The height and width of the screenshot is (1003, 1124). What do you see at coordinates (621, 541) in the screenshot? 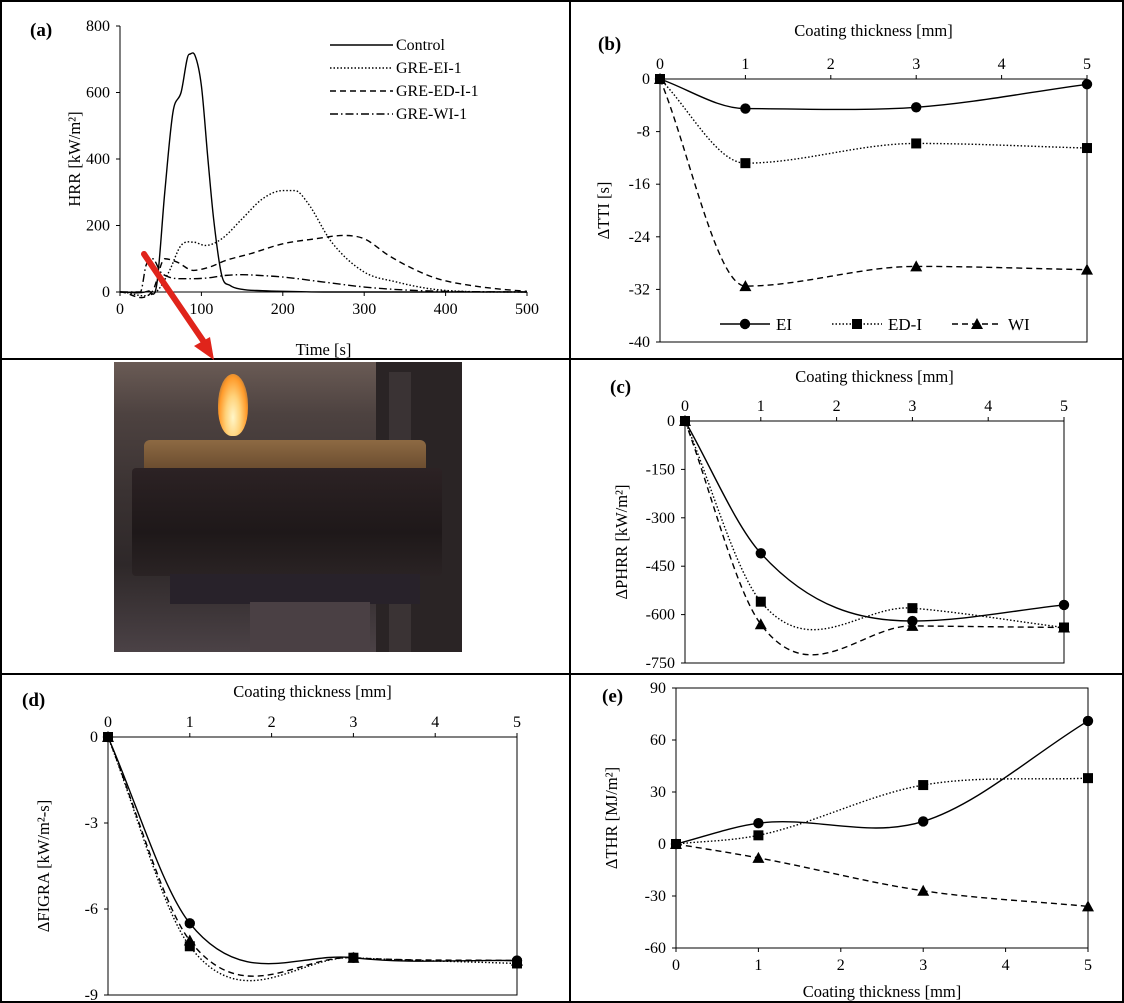
I see `y-axis-title: ΔPHRR [kW/m²]` at bounding box center [621, 541].